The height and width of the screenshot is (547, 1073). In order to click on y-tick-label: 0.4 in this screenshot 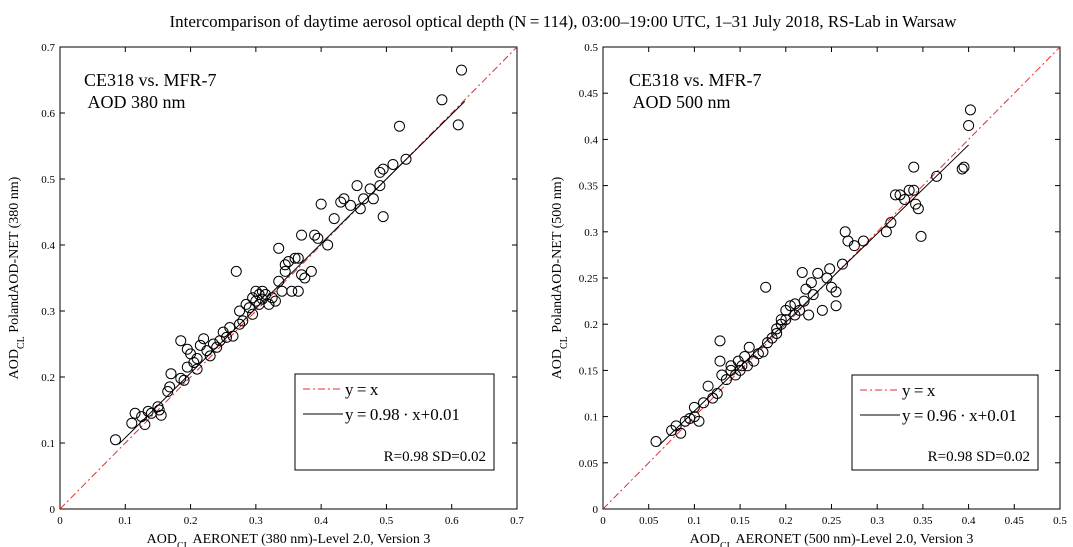, I will do `click(48, 246)`.